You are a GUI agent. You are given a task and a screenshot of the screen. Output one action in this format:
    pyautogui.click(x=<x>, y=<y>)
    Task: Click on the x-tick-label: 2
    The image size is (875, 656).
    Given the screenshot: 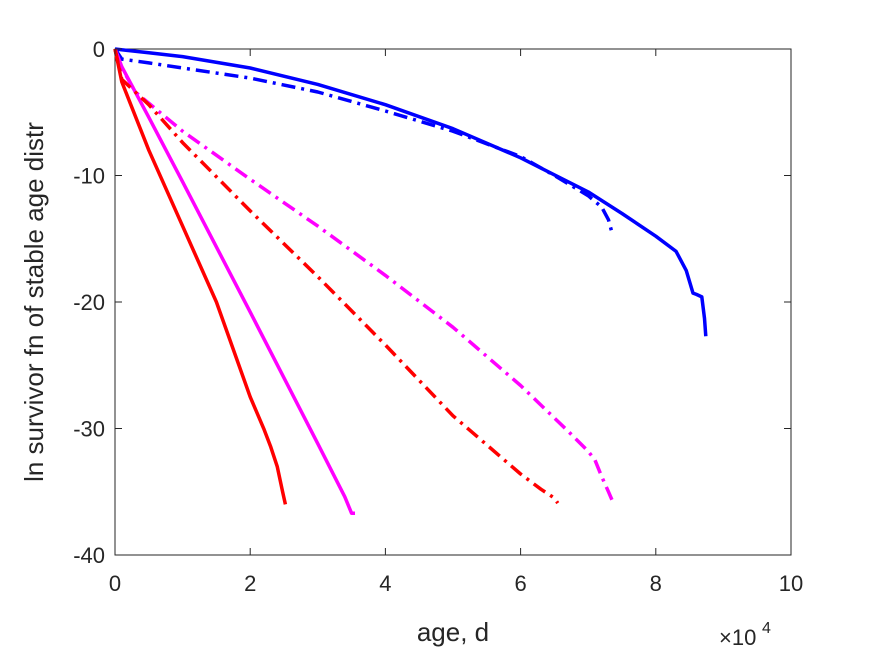 What is the action you would take?
    pyautogui.click(x=250, y=583)
    